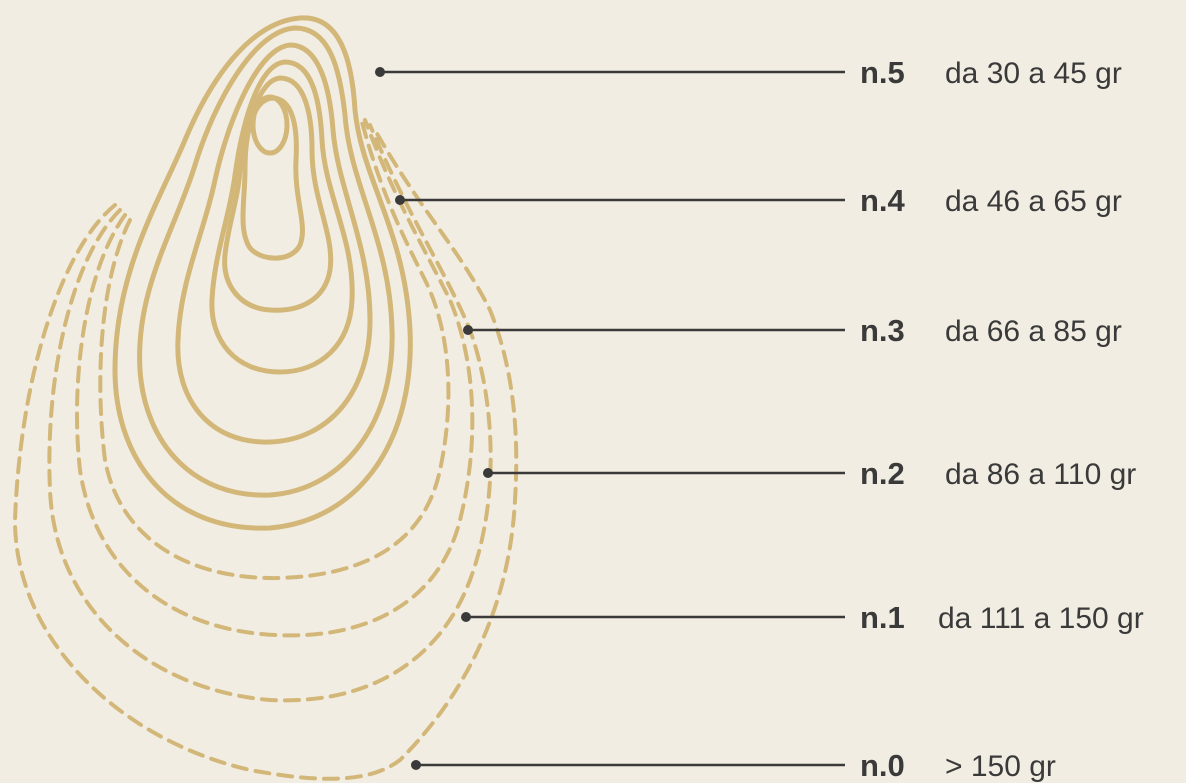  What do you see at coordinates (1033, 331) in the screenshot?
I see `size-range: da 66 a 85 gr` at bounding box center [1033, 331].